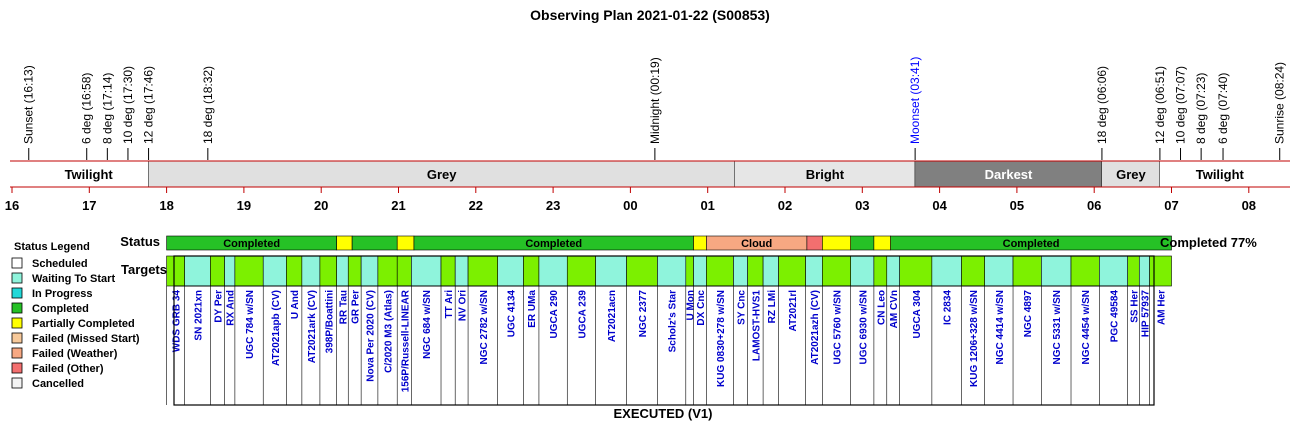 Image resolution: width=1300 pixels, height=435 pixels. Describe the element at coordinates (1009, 174) in the screenshot. I see `sky-band-label: Darkest` at that location.